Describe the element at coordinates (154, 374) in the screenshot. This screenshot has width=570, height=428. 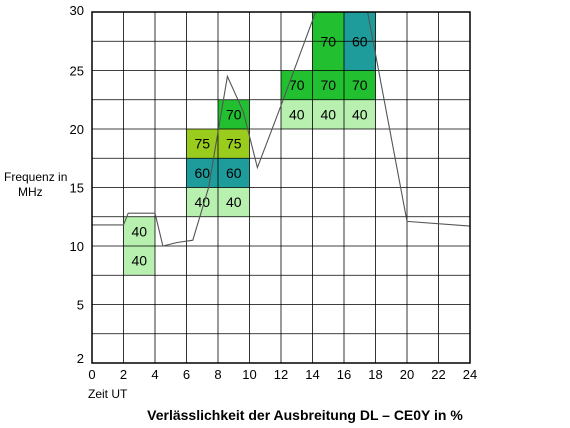
I see `x-tick-label: 4` at that location.